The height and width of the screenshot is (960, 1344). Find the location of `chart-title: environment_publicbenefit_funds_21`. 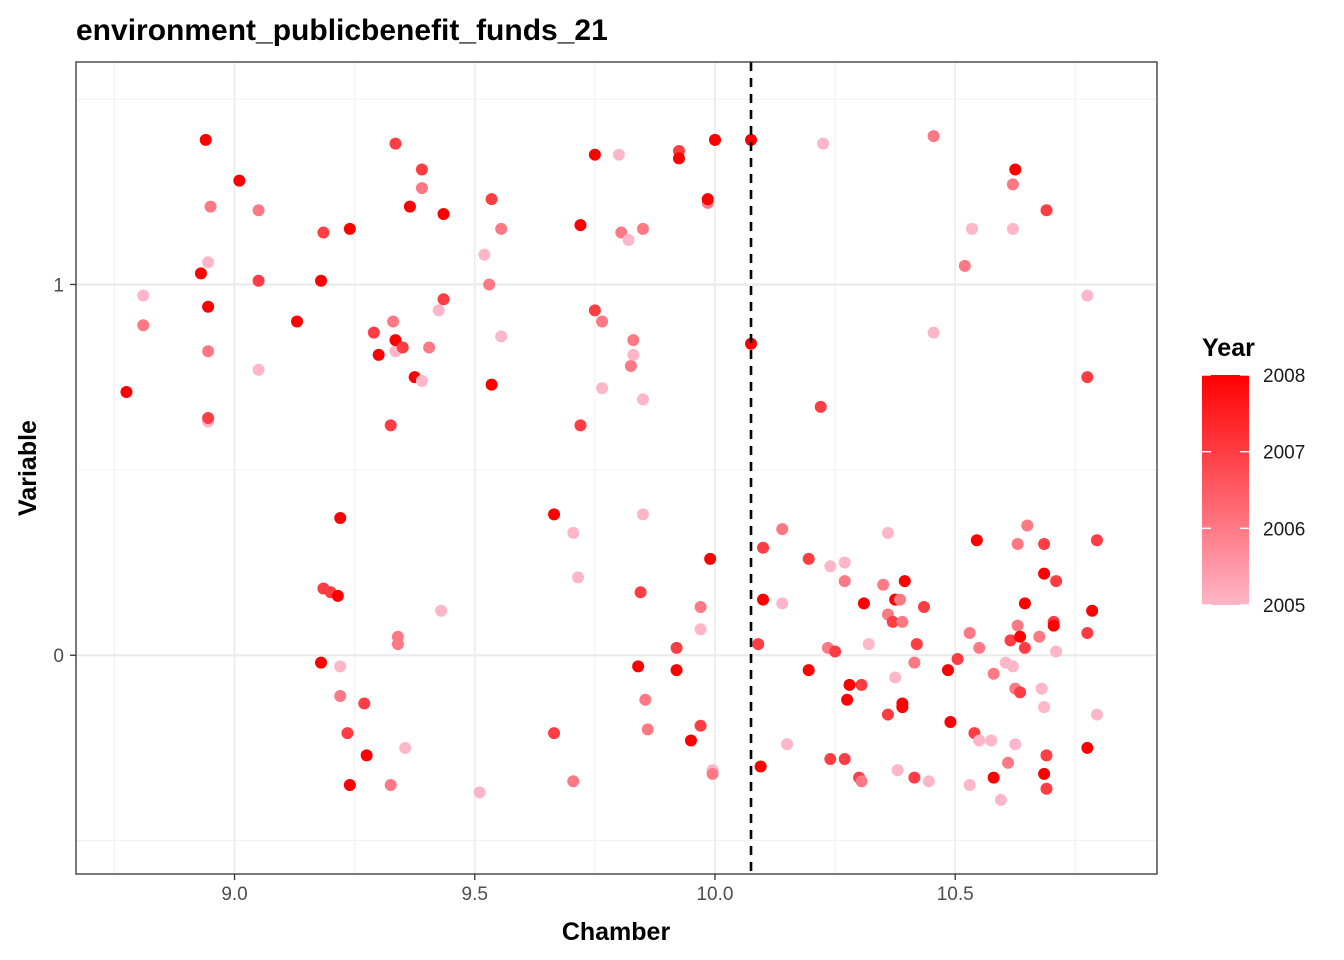

chart-title: environment_publicbenefit_funds_21 is located at coordinates (342, 30).